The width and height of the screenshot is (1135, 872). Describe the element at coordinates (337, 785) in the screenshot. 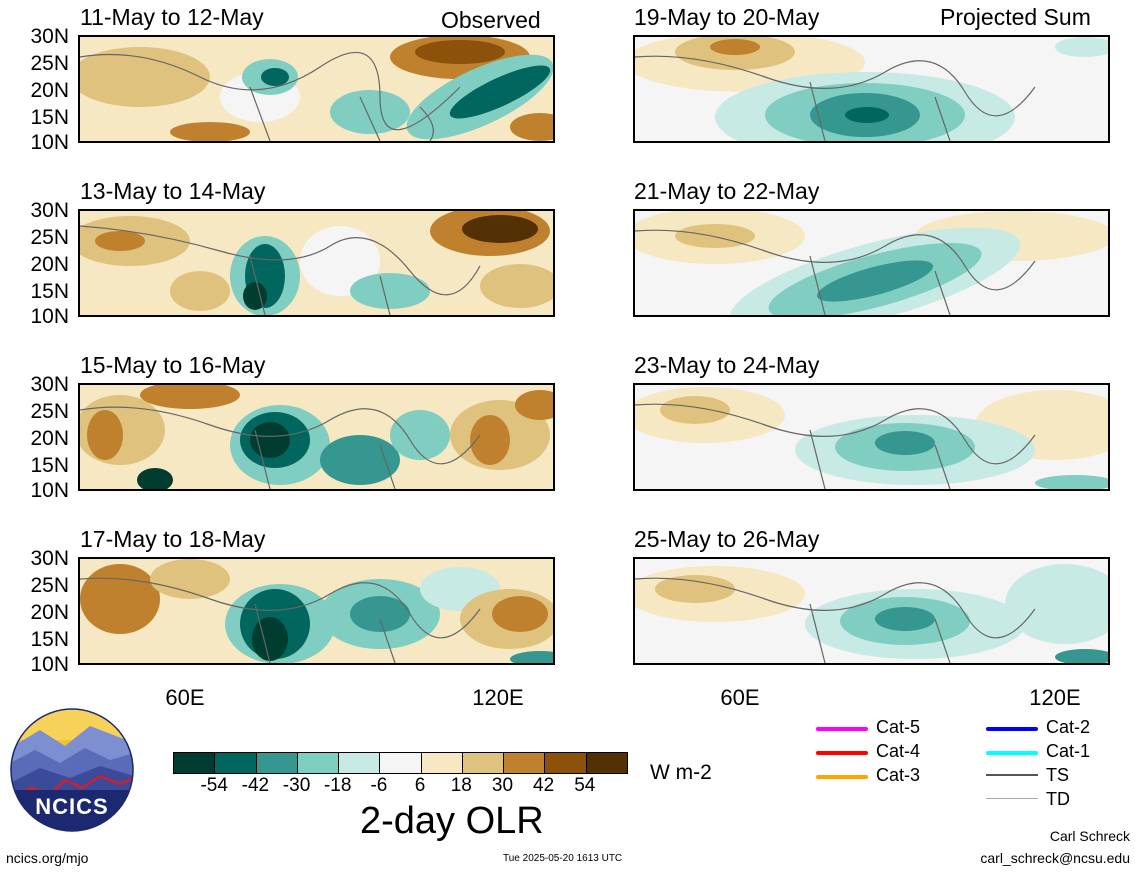

I see `colorbar-tick-label: -18` at that location.